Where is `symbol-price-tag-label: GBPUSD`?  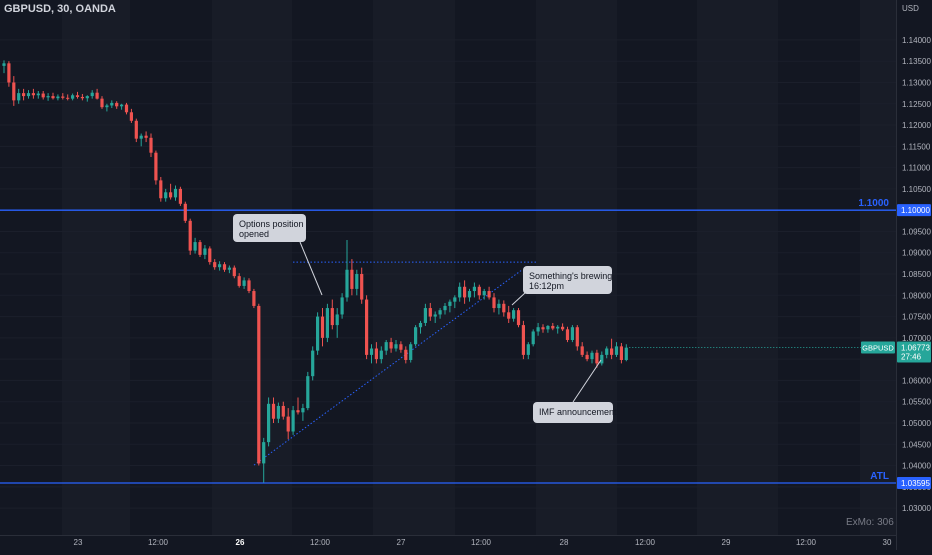 symbol-price-tag-label: GBPUSD is located at coordinates (878, 348).